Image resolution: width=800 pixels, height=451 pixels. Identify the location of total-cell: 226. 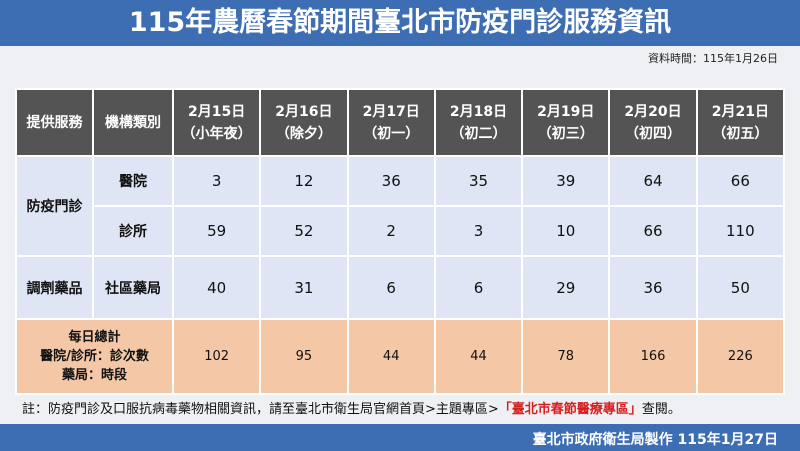
(740, 356).